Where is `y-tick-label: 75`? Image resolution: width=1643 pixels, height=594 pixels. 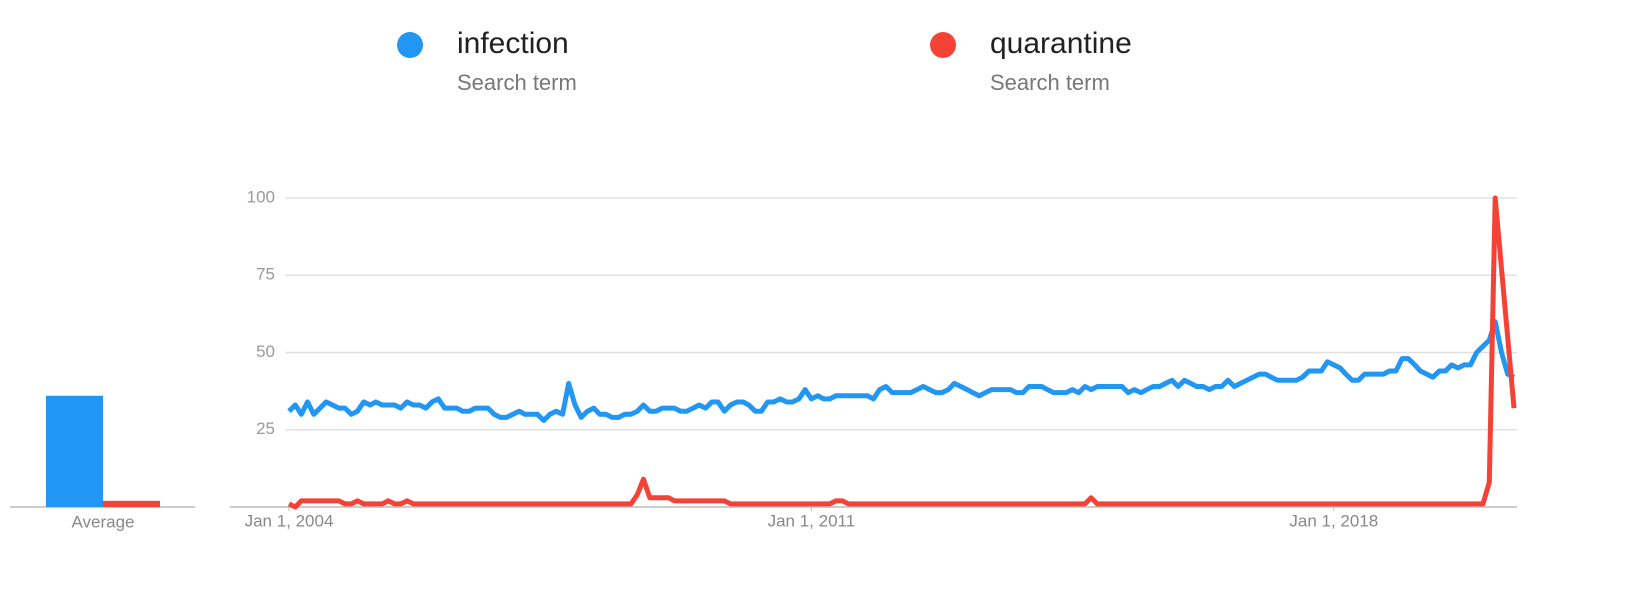 y-tick-label: 75 is located at coordinates (265, 274).